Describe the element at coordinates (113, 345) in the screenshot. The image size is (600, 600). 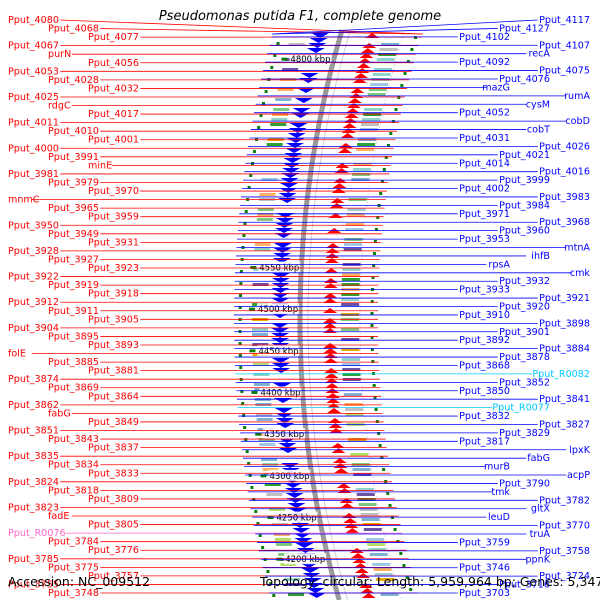
I see `gene-label-left: Pput_3893` at that location.